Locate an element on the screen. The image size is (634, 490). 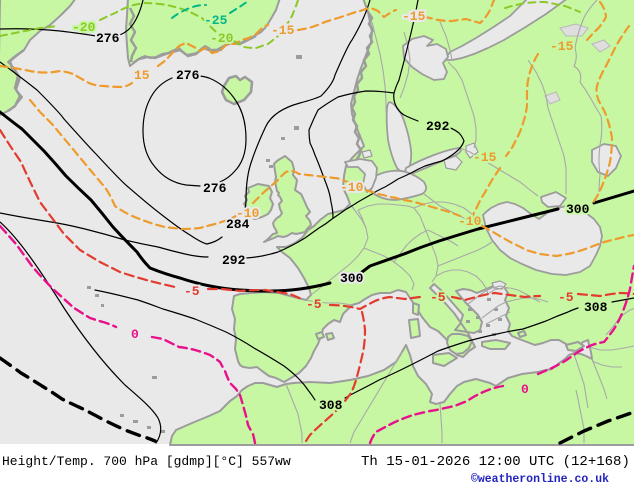
svg-text: ©weatheronline.co.uk is located at coordinates (540, 479).